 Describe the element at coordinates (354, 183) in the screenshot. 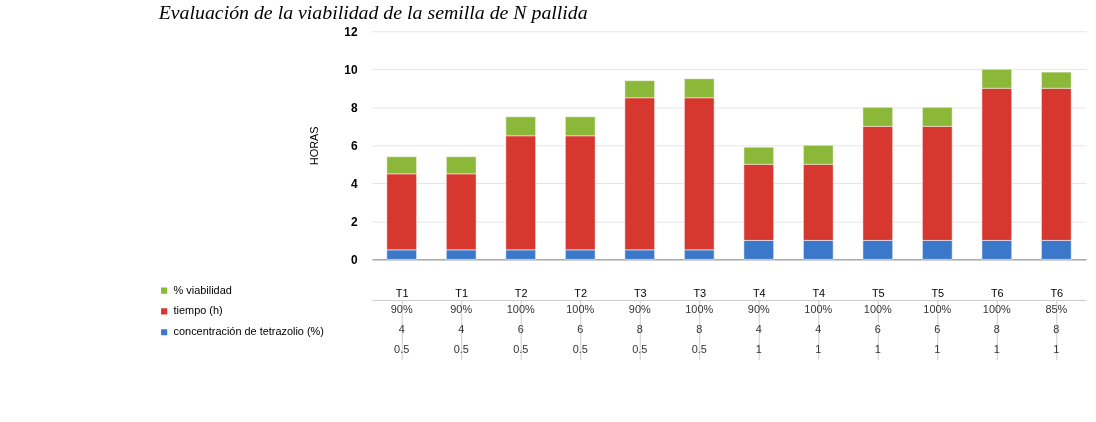

I see `y-tick-label: 4` at that location.